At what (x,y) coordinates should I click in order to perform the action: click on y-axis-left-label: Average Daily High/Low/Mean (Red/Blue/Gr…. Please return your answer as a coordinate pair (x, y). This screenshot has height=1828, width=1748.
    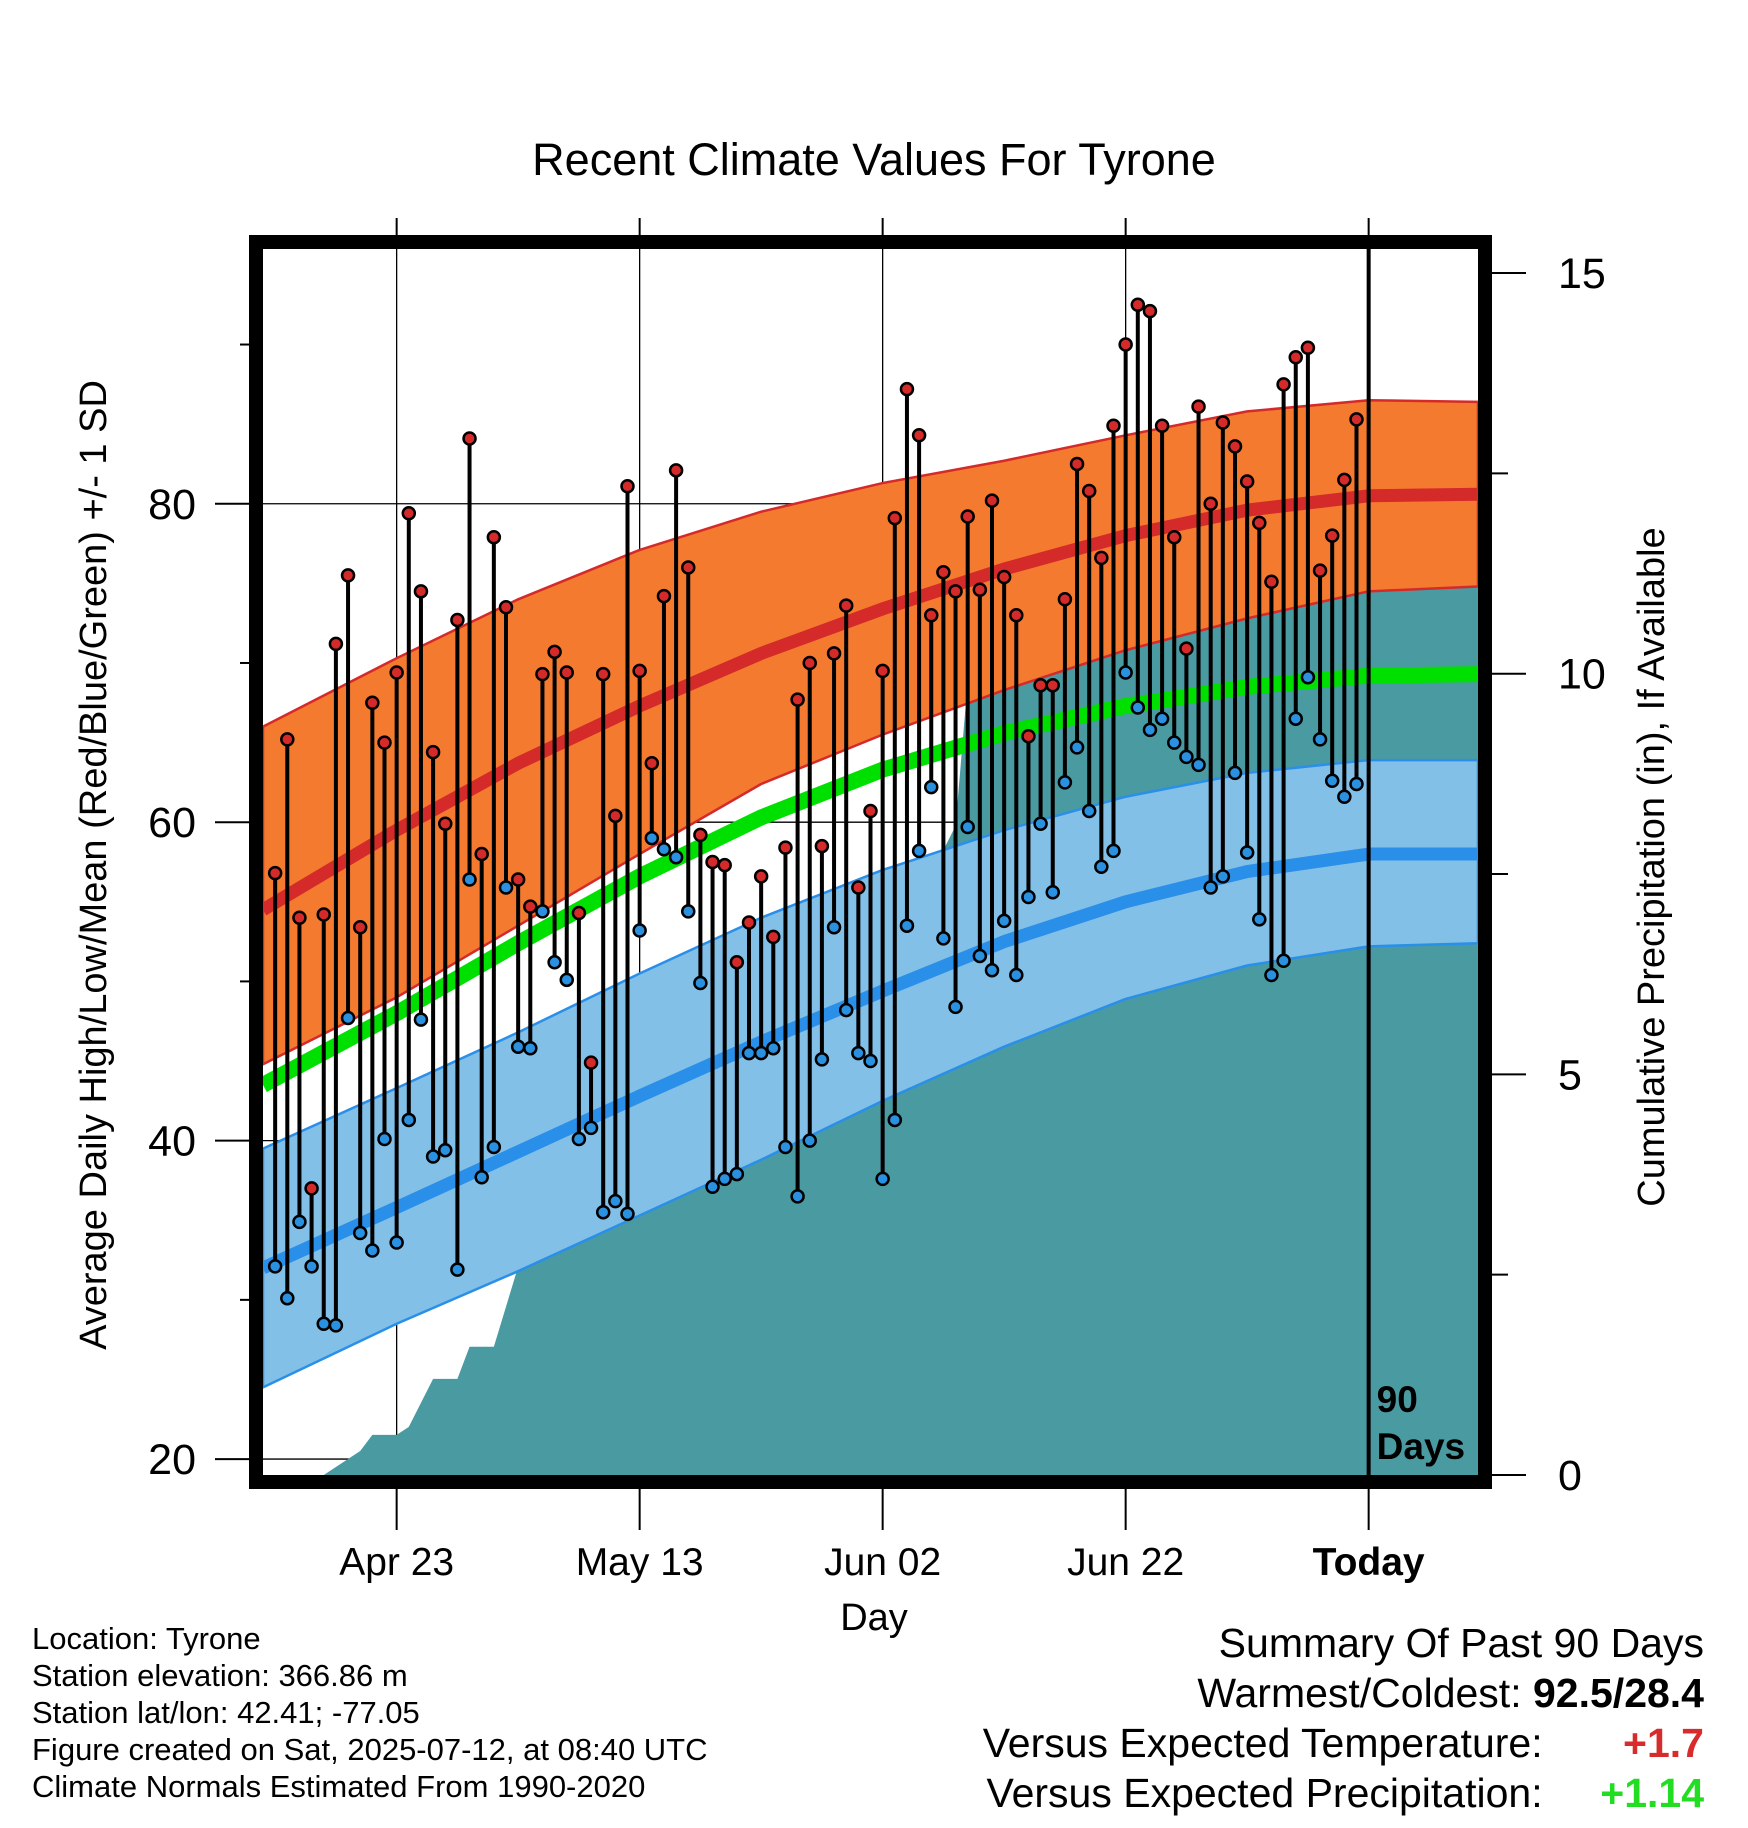
    Looking at the image, I should click on (94, 865).